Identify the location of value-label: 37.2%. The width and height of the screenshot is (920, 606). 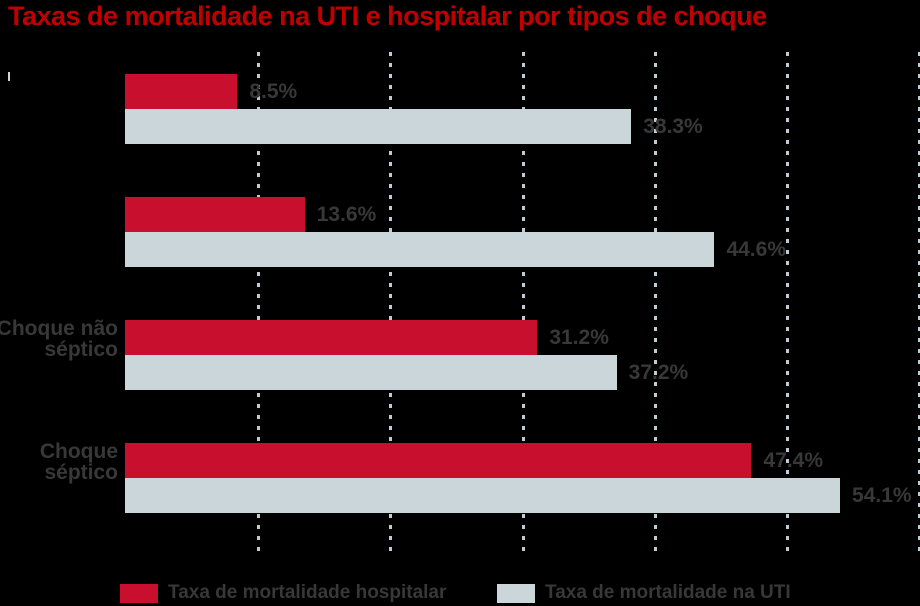
(658, 372).